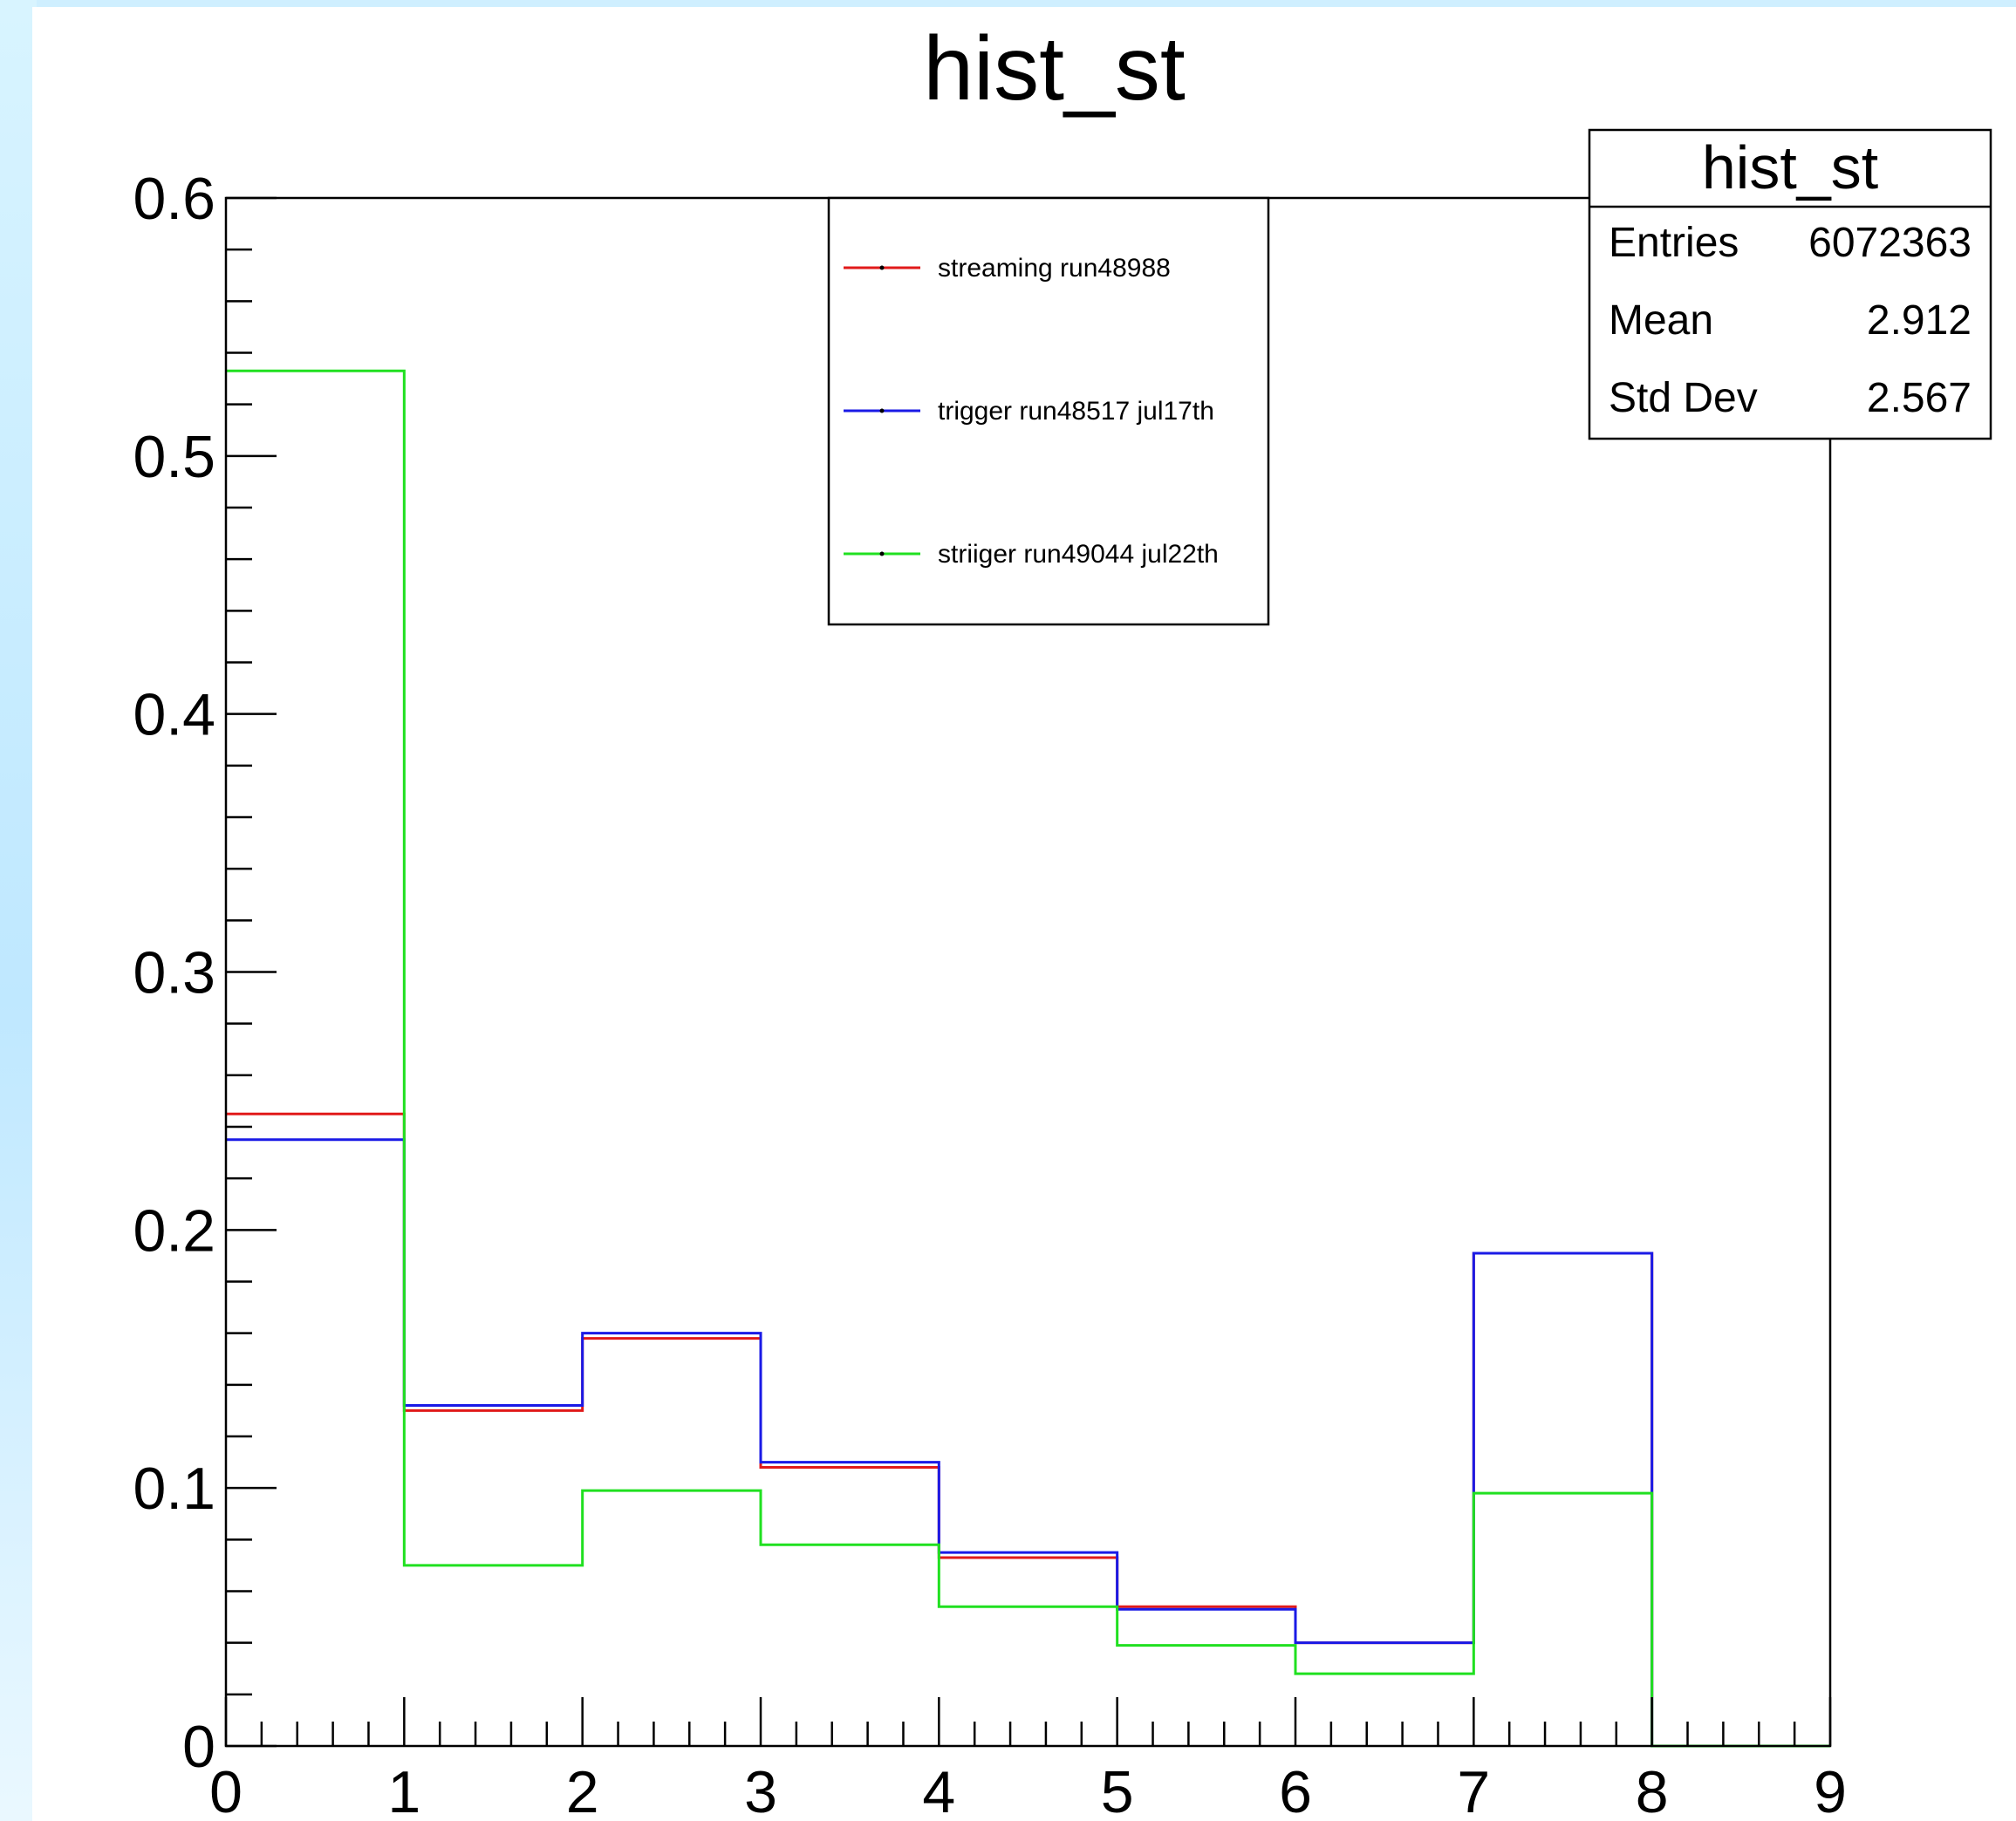  I want to click on y-tick-label: 0.5, so click(174, 457).